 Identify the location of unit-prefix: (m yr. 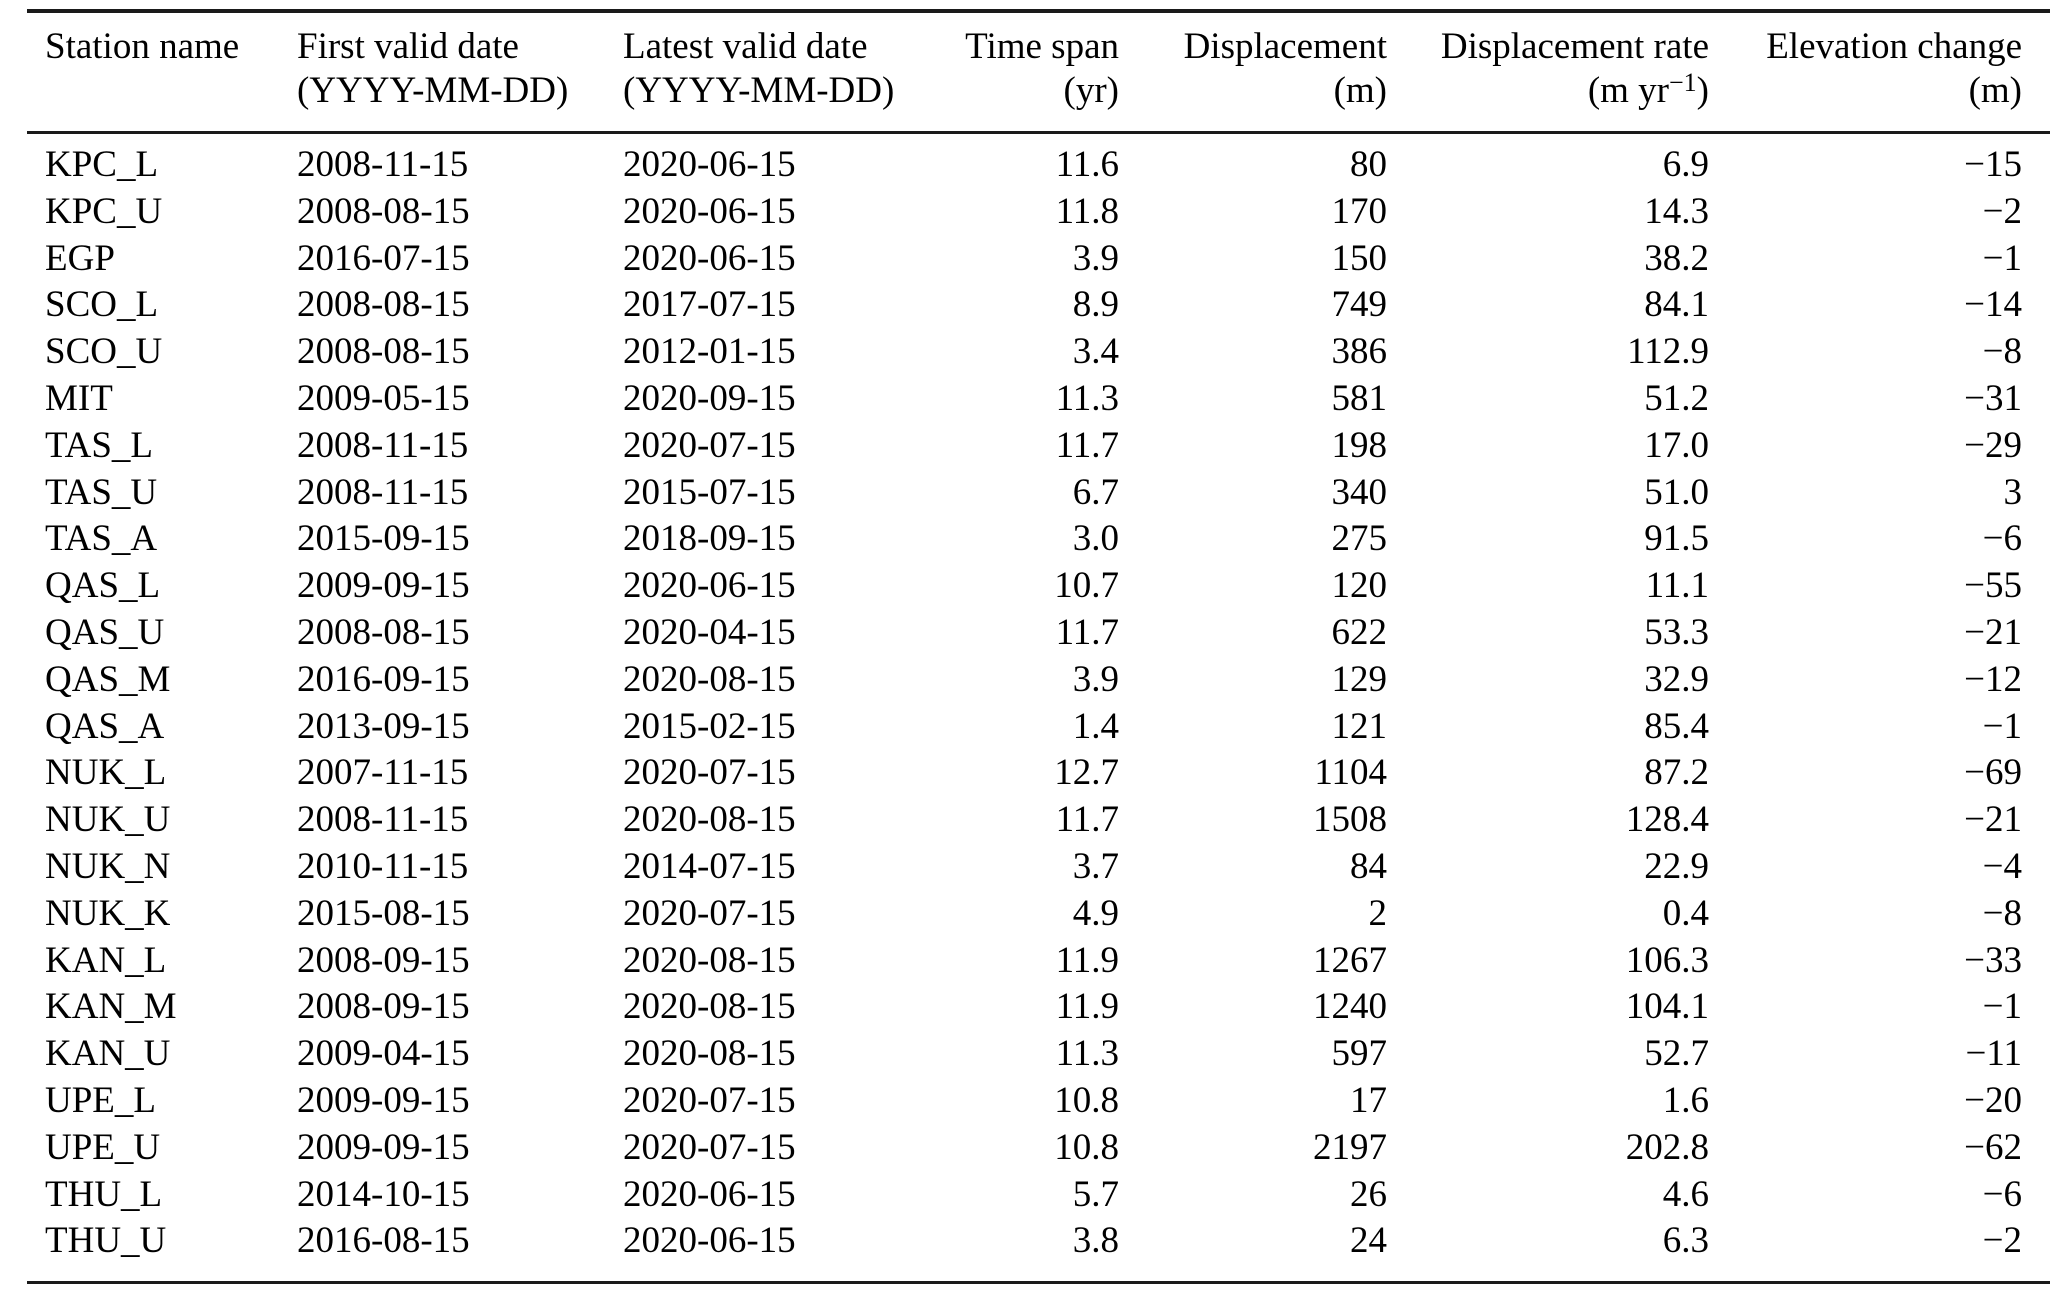
(1628, 90).